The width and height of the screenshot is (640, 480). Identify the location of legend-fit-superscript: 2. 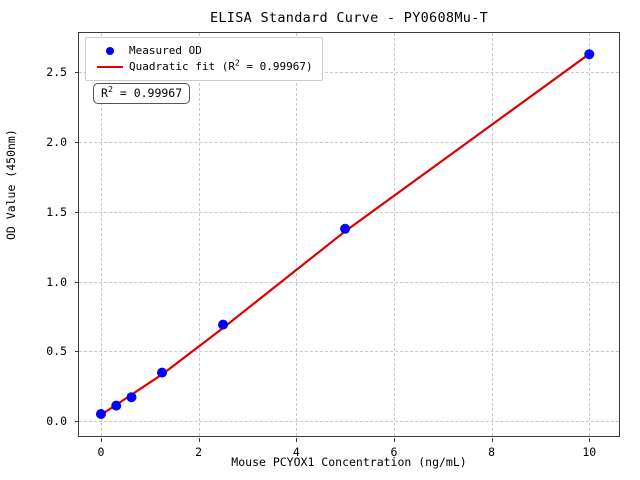
(237, 63).